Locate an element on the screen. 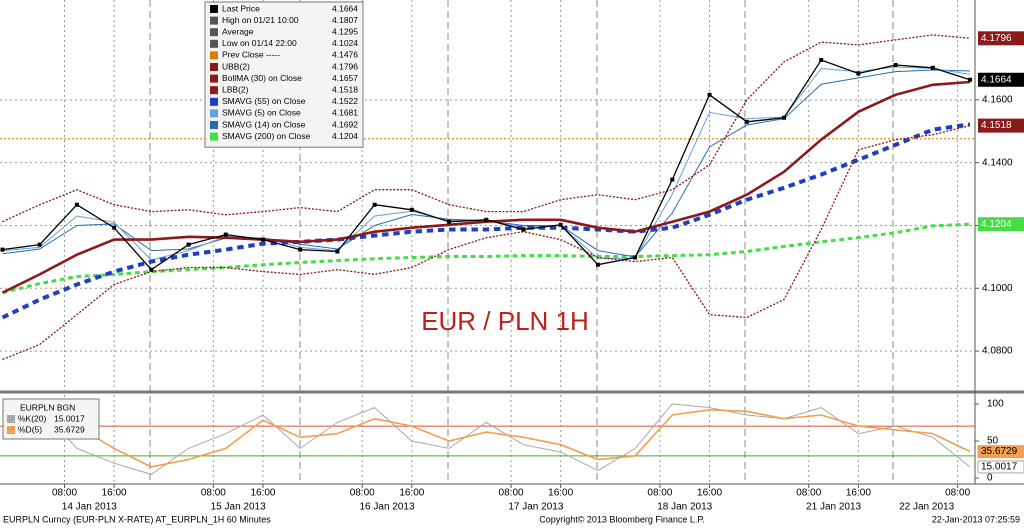  legend-label: SMAVG (5) on Close is located at coordinates (261, 113).